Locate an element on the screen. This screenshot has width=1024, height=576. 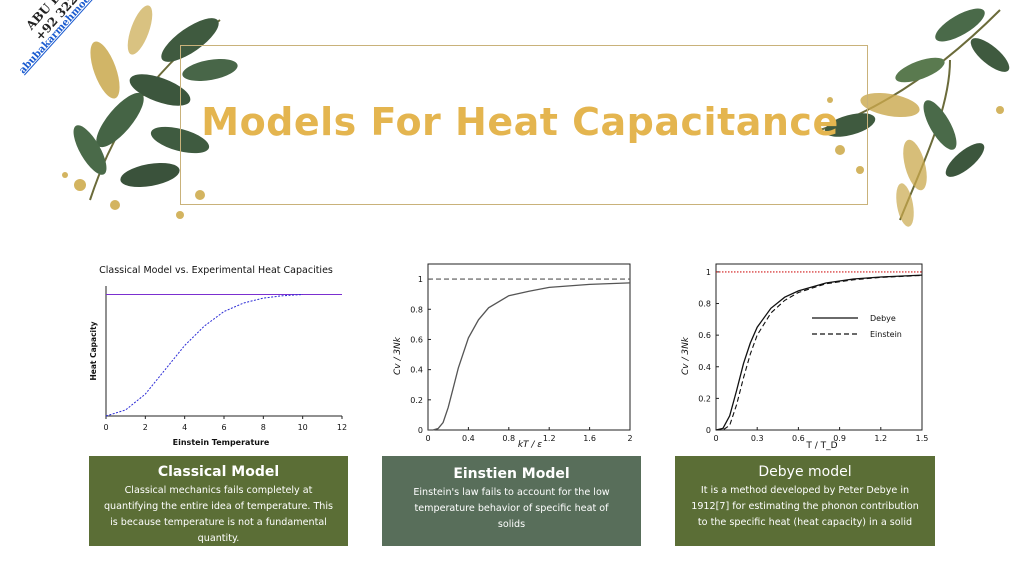
x-tick-label: 1.5 is located at coordinates (922, 438).